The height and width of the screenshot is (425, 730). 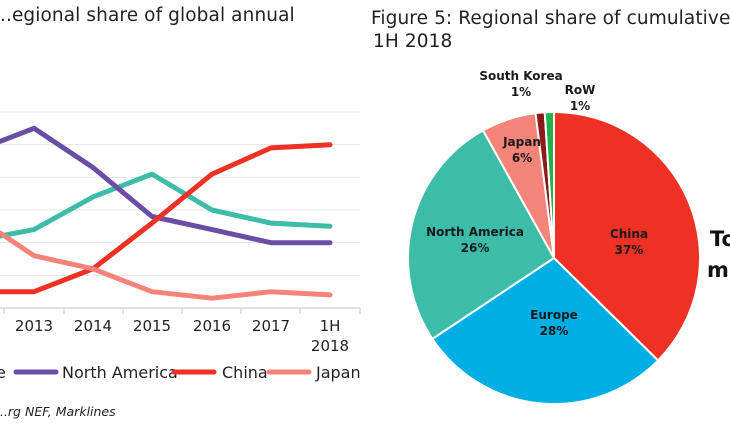 I want to click on pie-slice-north-america, so click(x=481, y=235).